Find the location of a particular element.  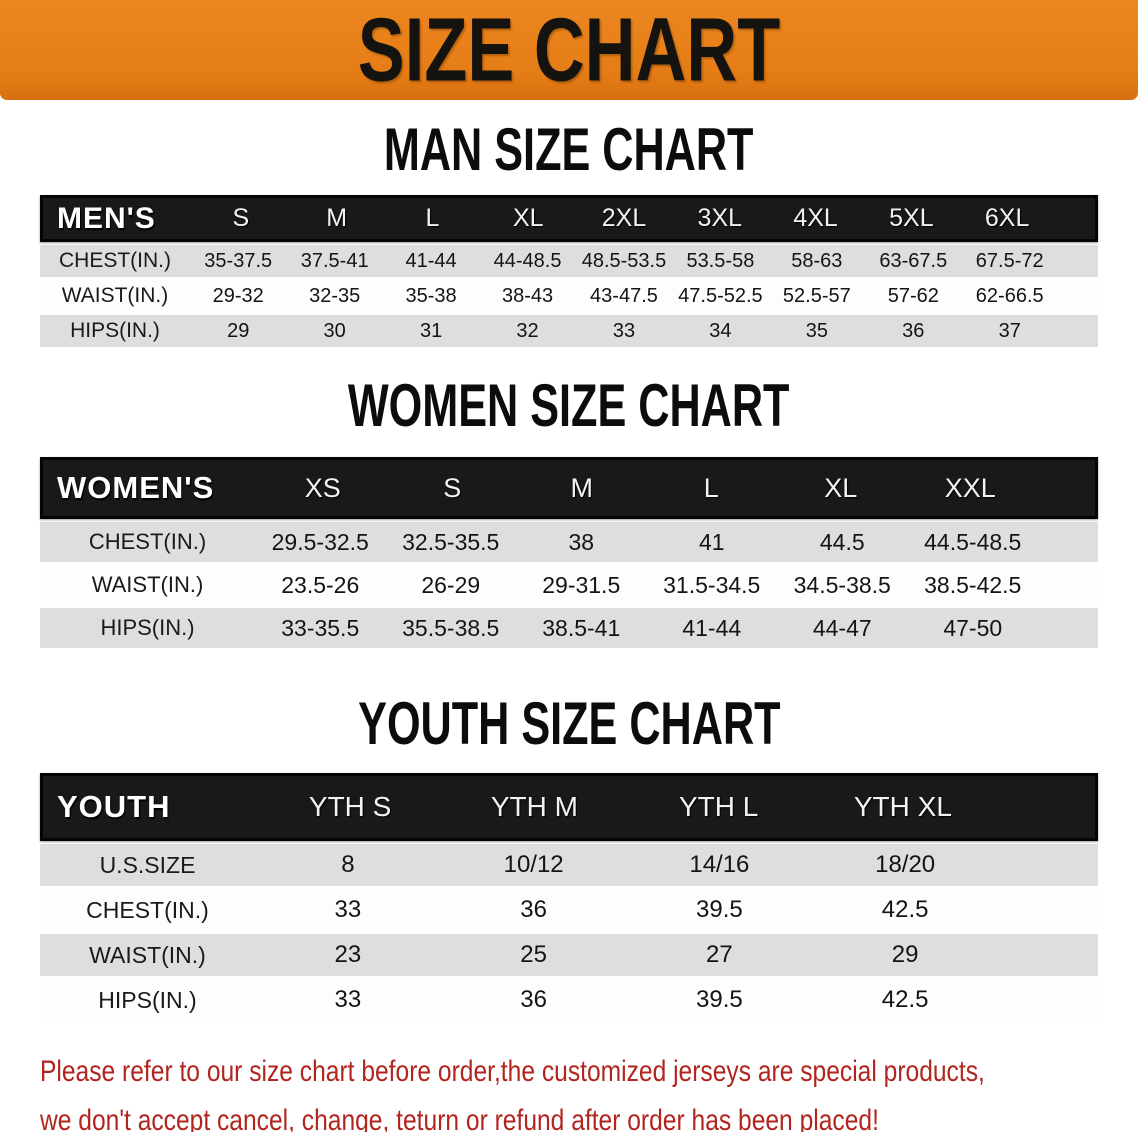

women-row-label-chest-in: CHEST(IN.) is located at coordinates (147, 541).